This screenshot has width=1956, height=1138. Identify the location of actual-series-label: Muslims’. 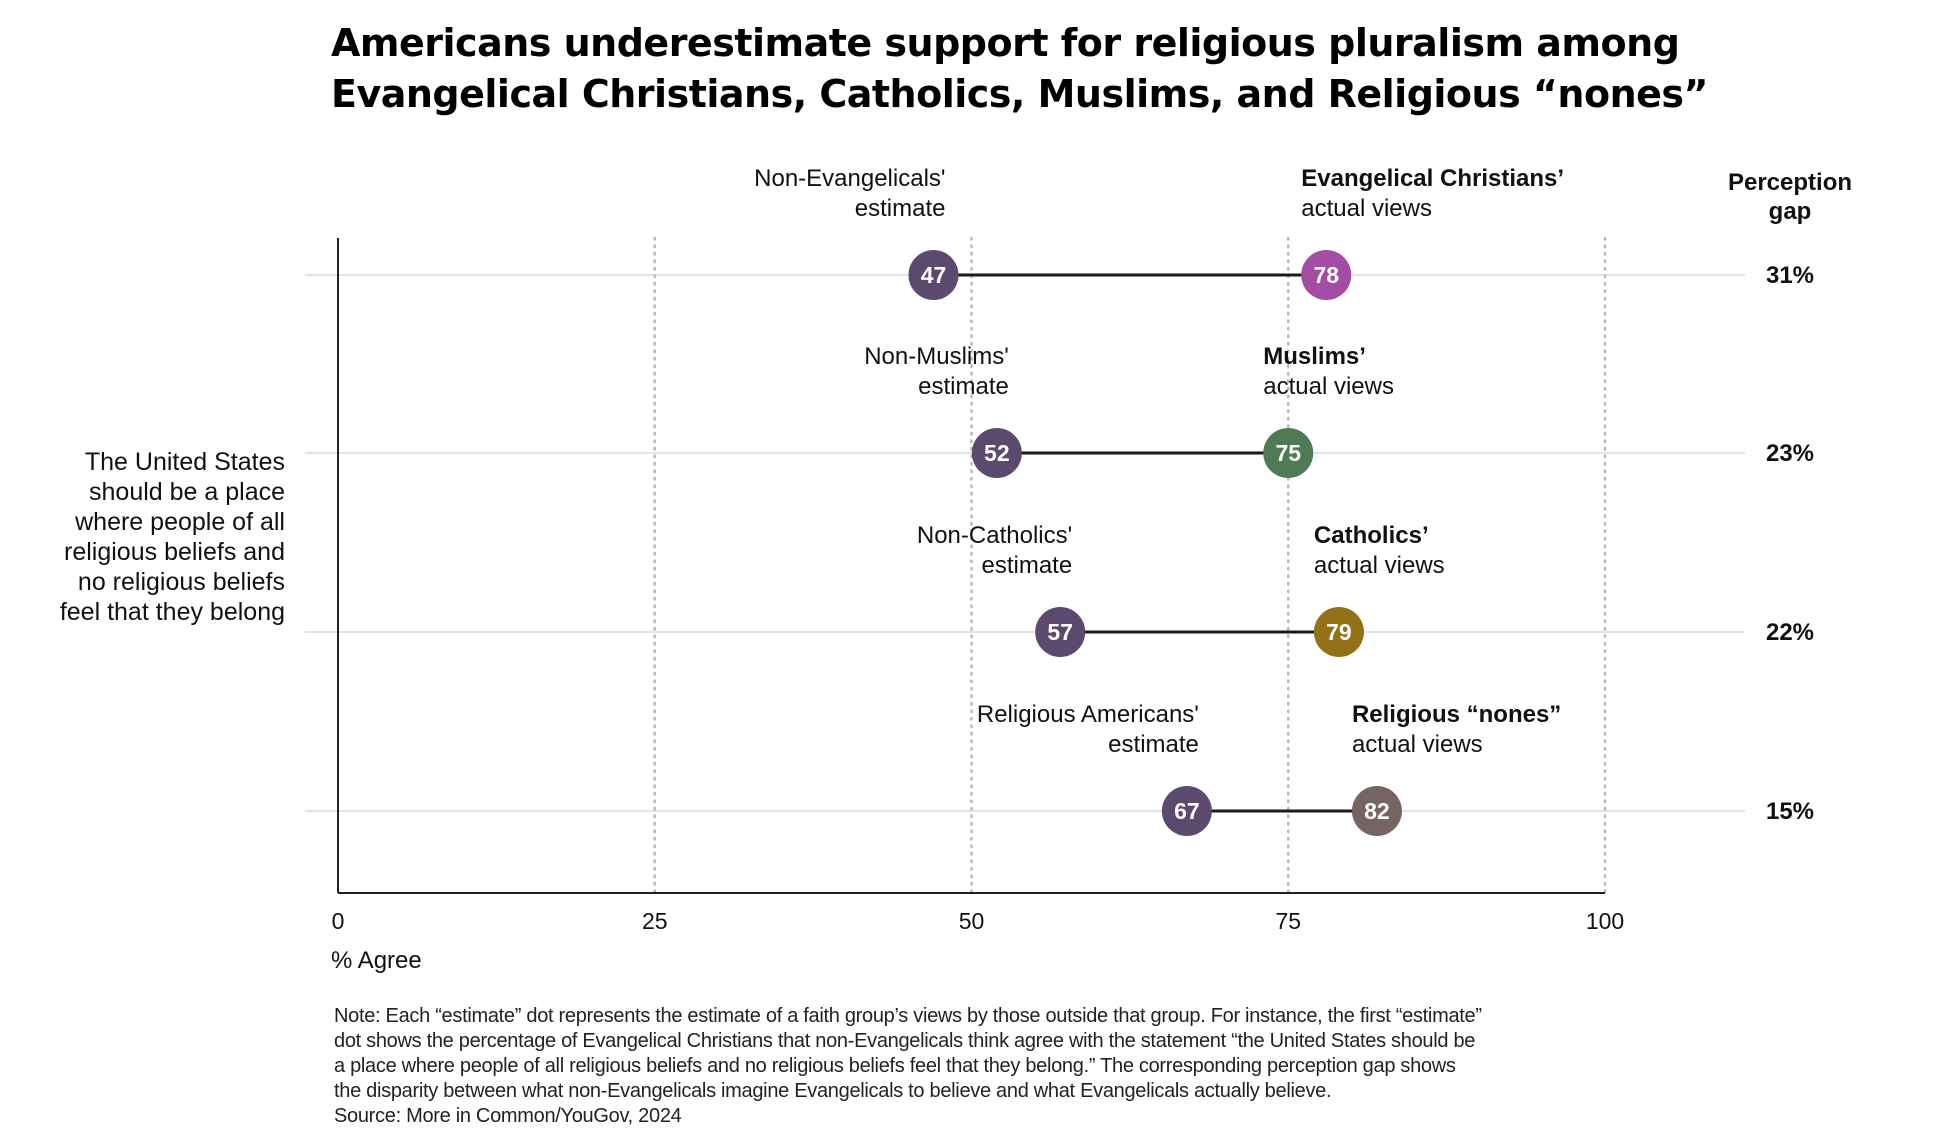
(1314, 356).